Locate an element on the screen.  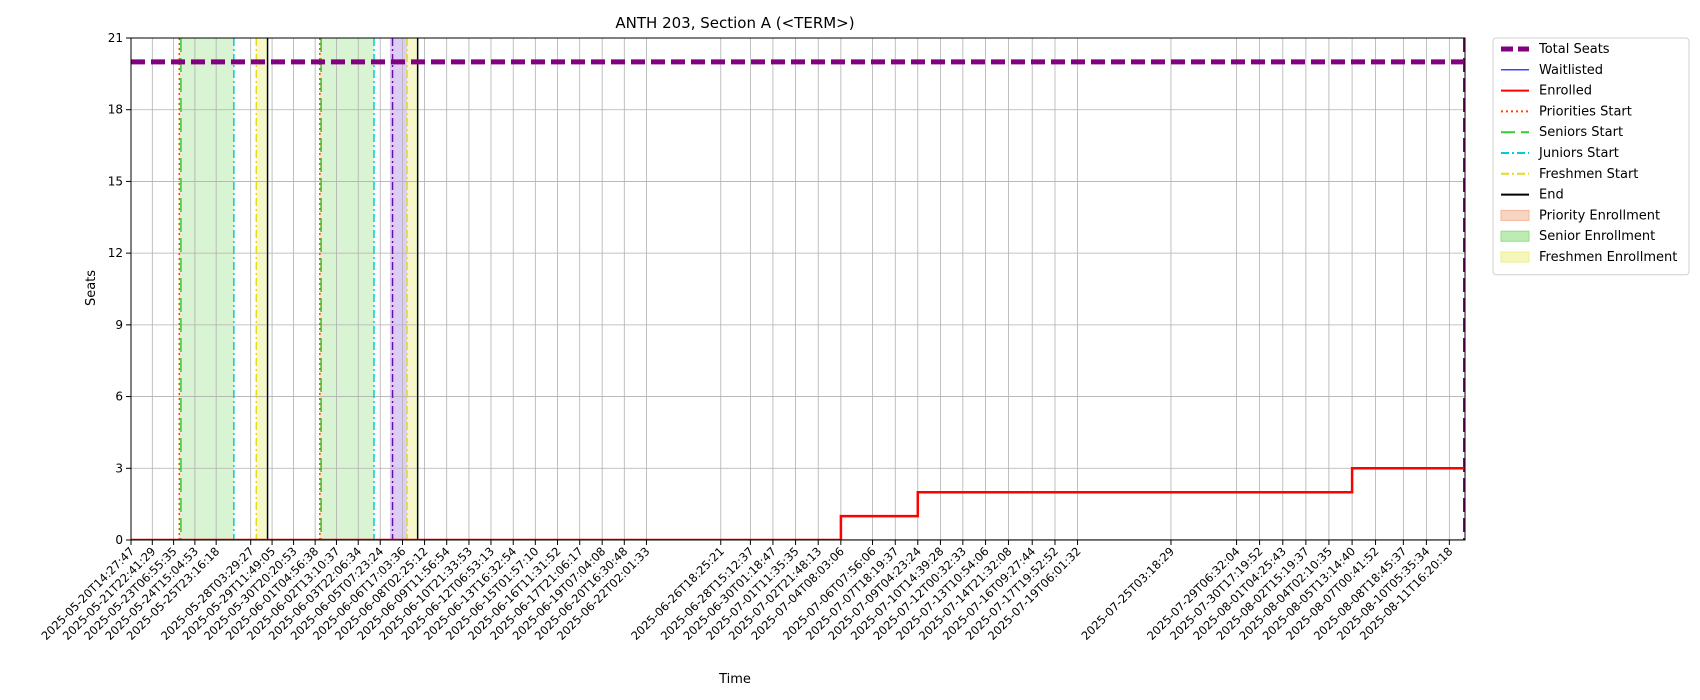
y-axis-label: Seats is located at coordinates (91, 288).